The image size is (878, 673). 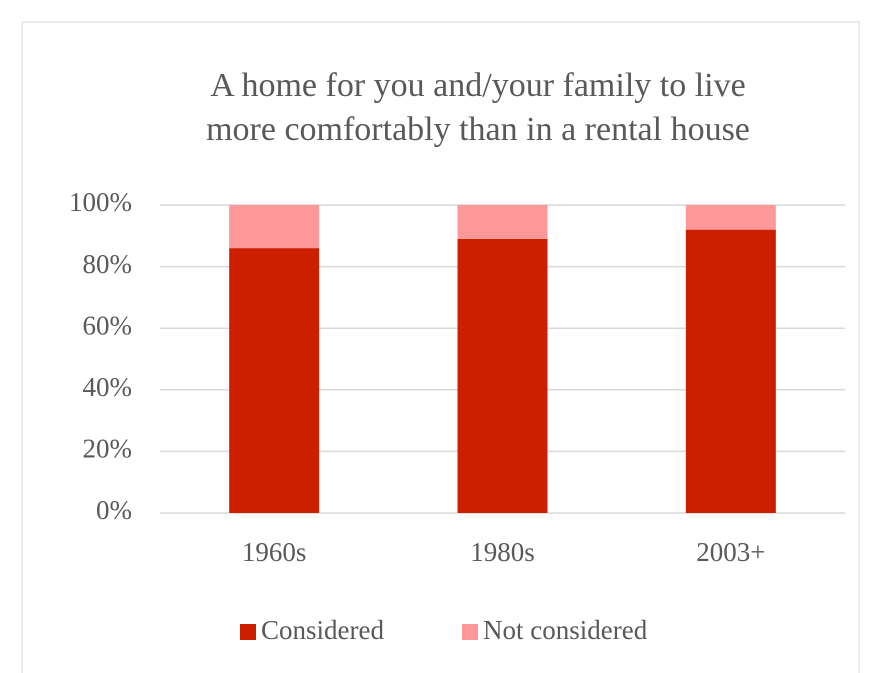 What do you see at coordinates (108, 264) in the screenshot?
I see `y-tick-label: 80%` at bounding box center [108, 264].